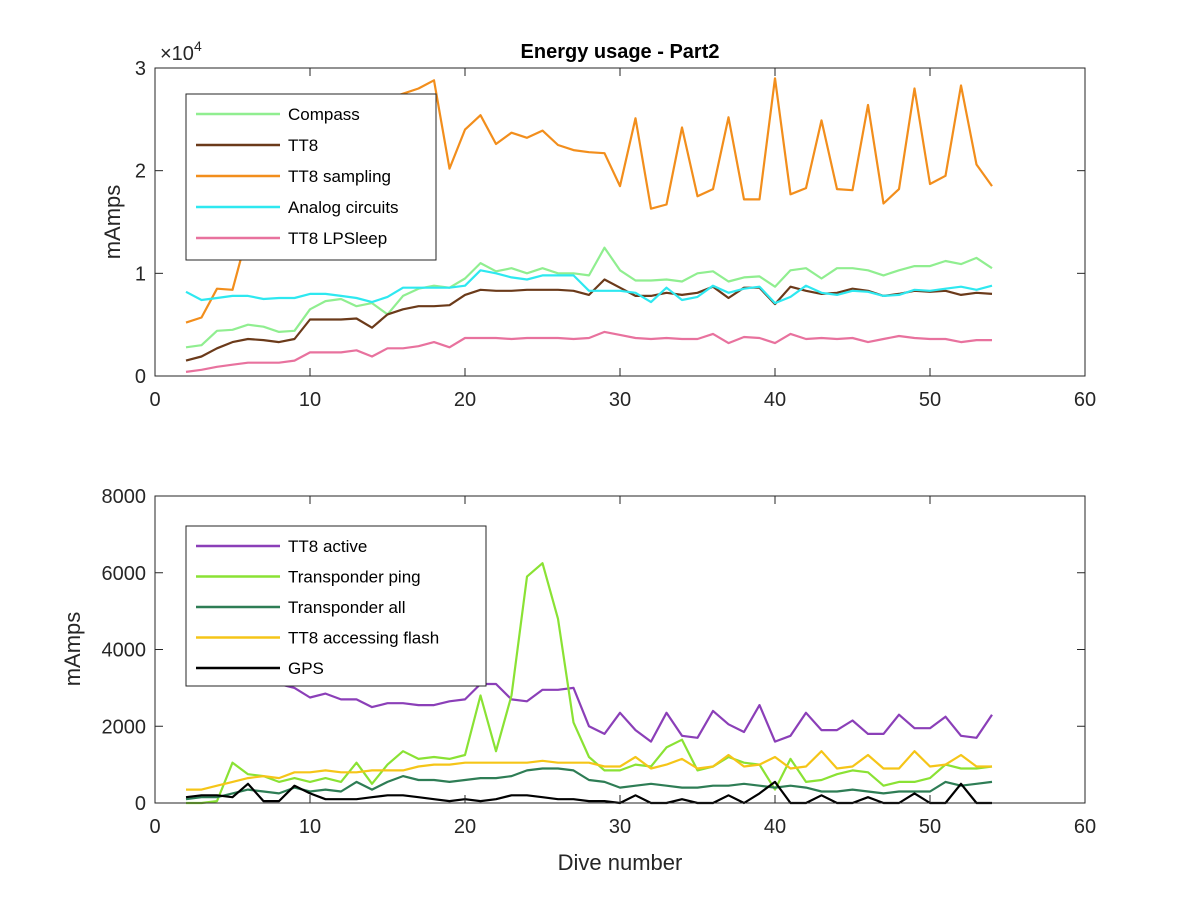  I want to click on top-legend-label-tt8: TT8, so click(303, 145).